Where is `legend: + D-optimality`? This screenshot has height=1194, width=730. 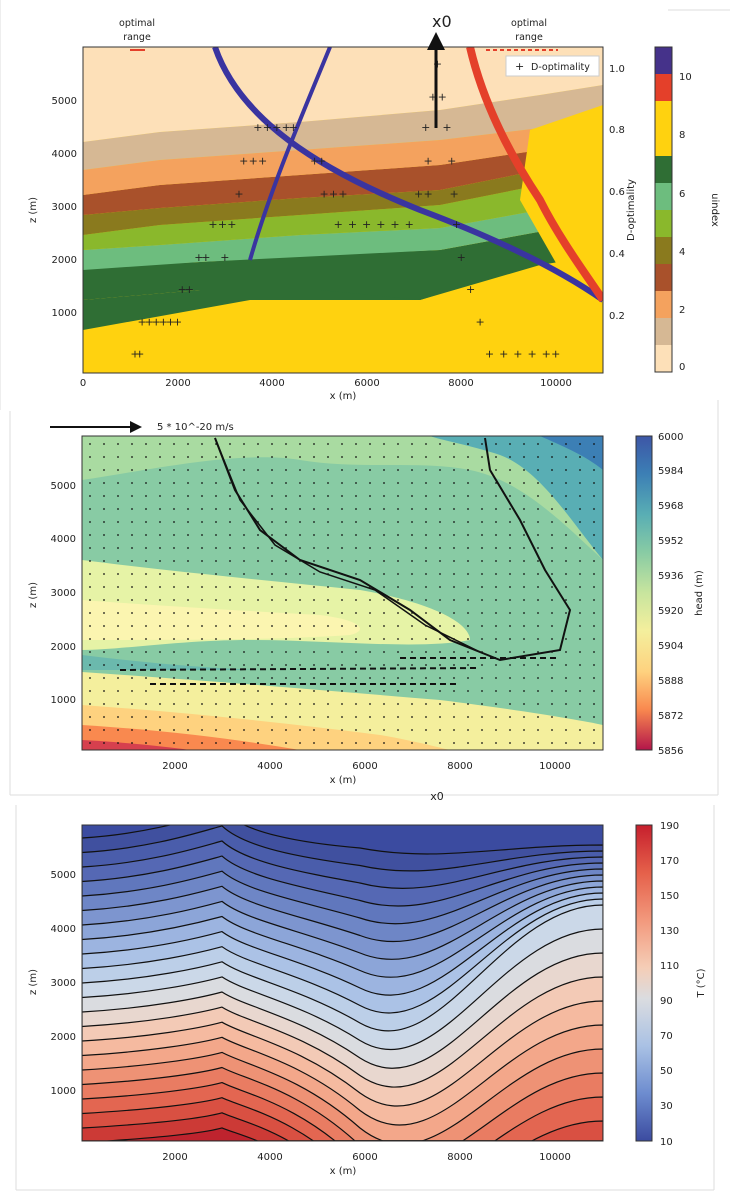 legend: + D-optimality is located at coordinates (552, 66).